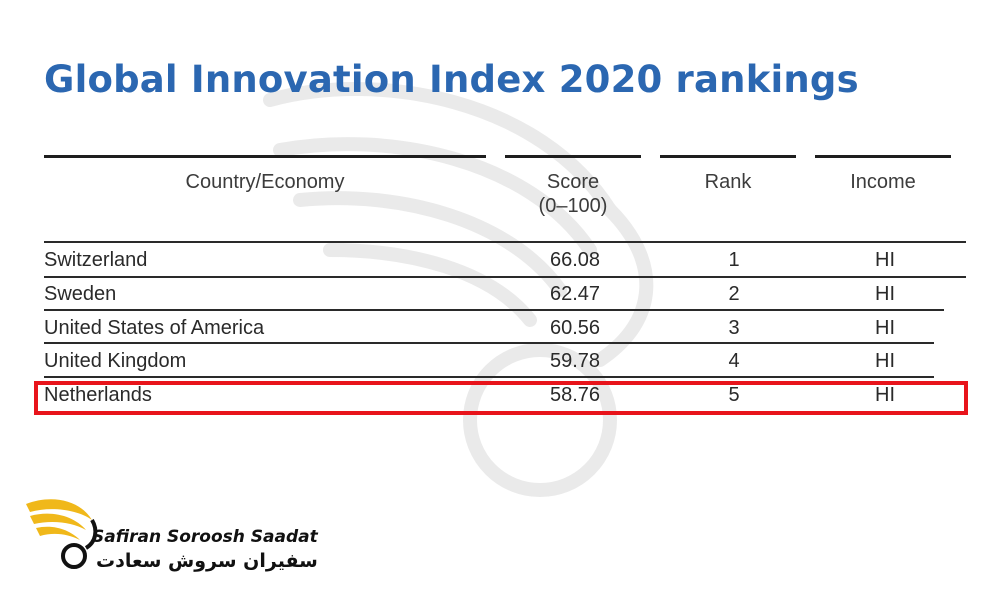 This screenshot has height=600, width=1000. Describe the element at coordinates (154, 328) in the screenshot. I see `country-cell: United States of America` at that location.